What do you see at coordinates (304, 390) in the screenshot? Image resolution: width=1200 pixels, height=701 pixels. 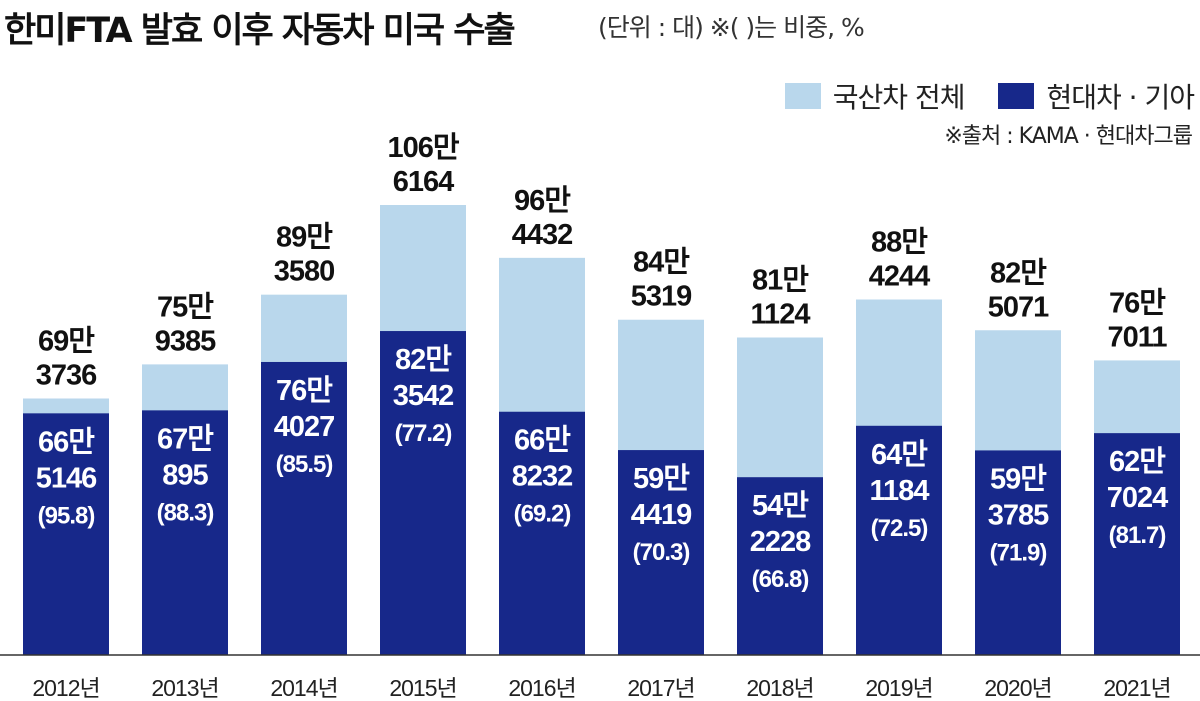 I see `data-label-hyundai-kia: 76만` at bounding box center [304, 390].